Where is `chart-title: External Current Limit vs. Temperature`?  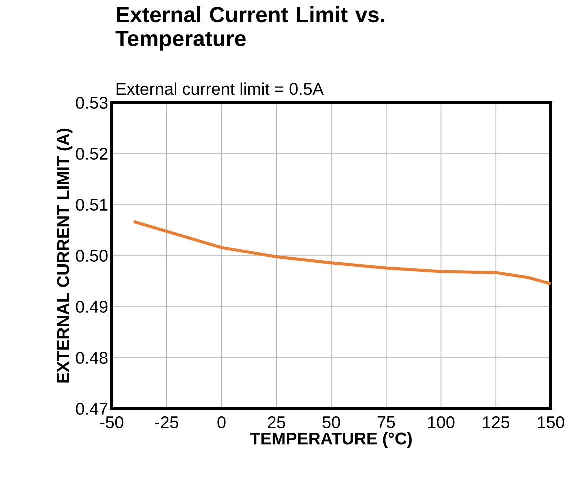 chart-title: External Current Limit vs. Temperature is located at coordinates (250, 28).